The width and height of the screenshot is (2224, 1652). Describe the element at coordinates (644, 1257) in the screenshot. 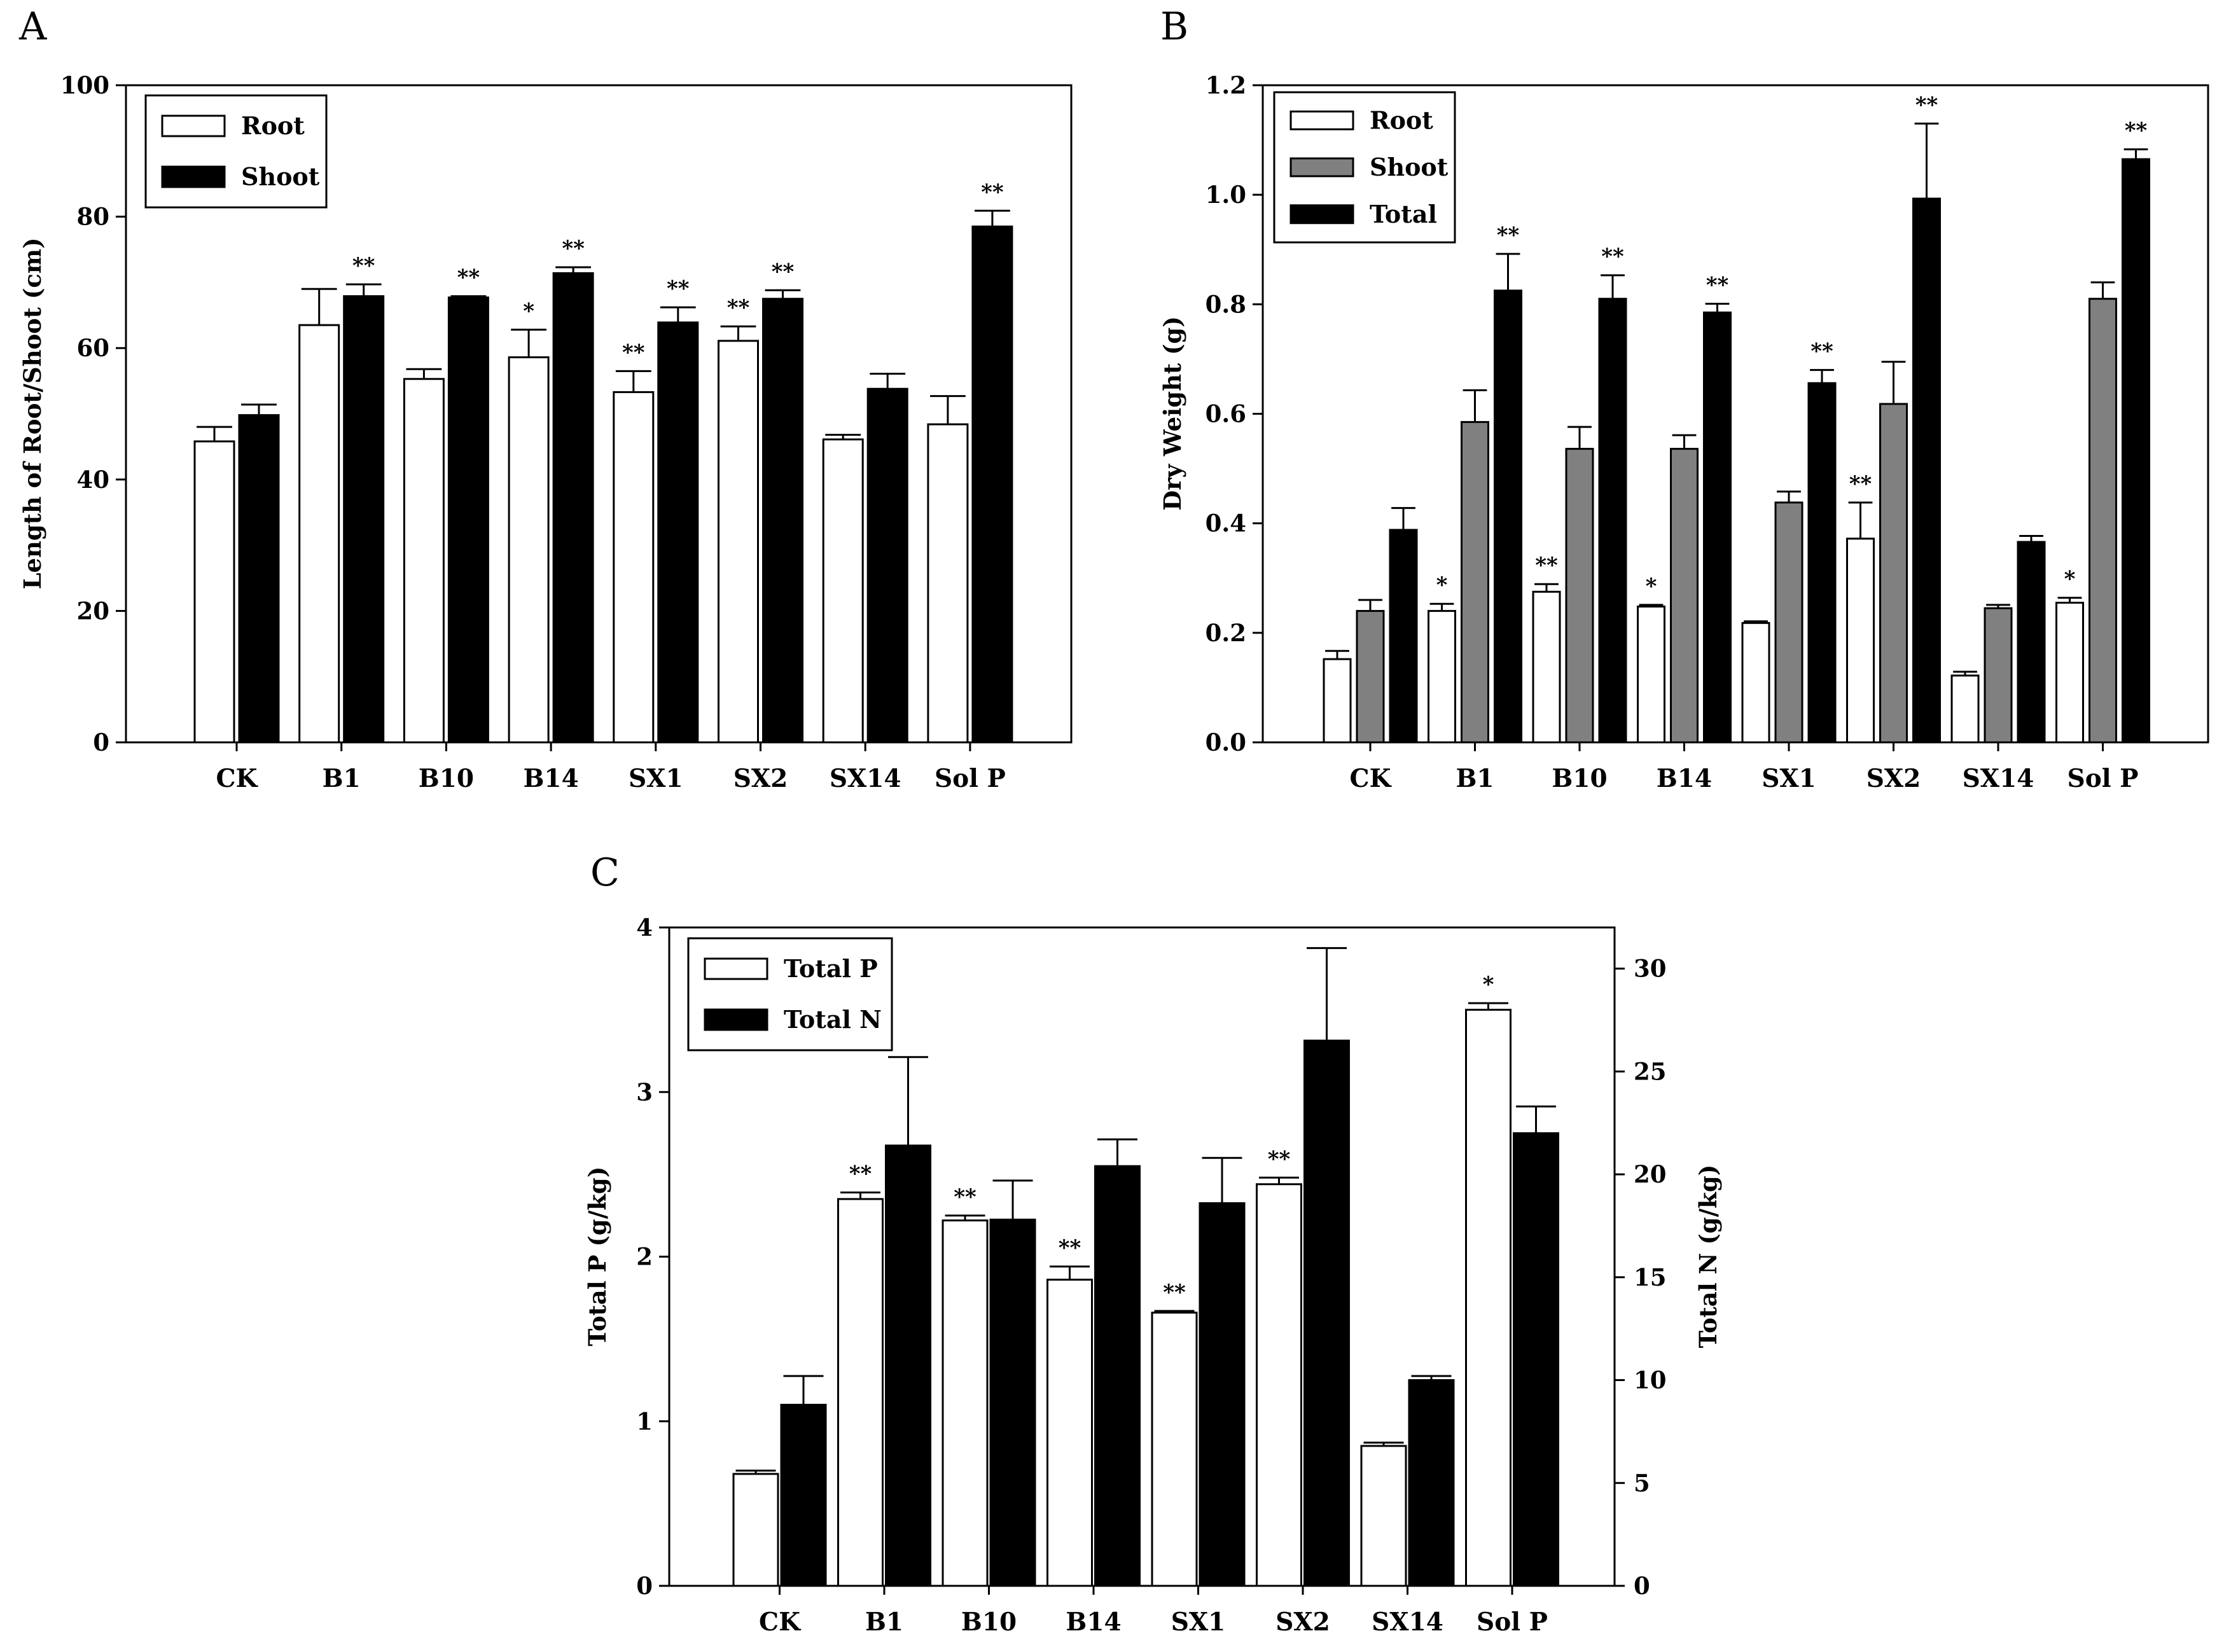

I see `panel-c-y-tick-label: 2` at that location.